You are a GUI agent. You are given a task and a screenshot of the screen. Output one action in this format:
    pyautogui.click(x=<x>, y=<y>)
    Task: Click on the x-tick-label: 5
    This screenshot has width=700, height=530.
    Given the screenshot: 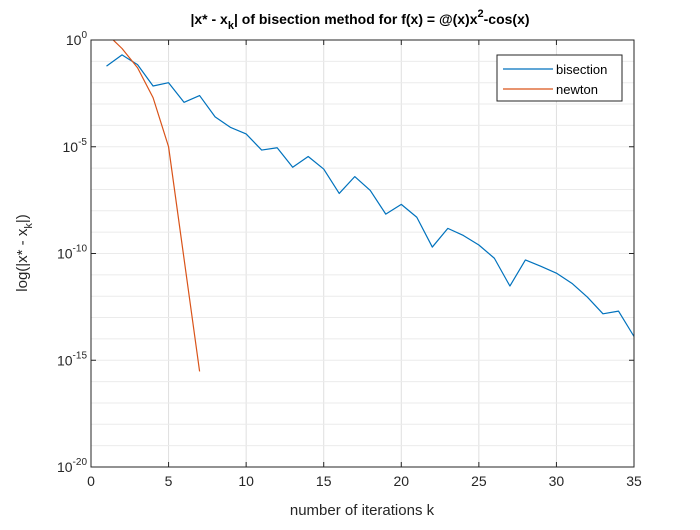 What is the action you would take?
    pyautogui.click(x=169, y=481)
    